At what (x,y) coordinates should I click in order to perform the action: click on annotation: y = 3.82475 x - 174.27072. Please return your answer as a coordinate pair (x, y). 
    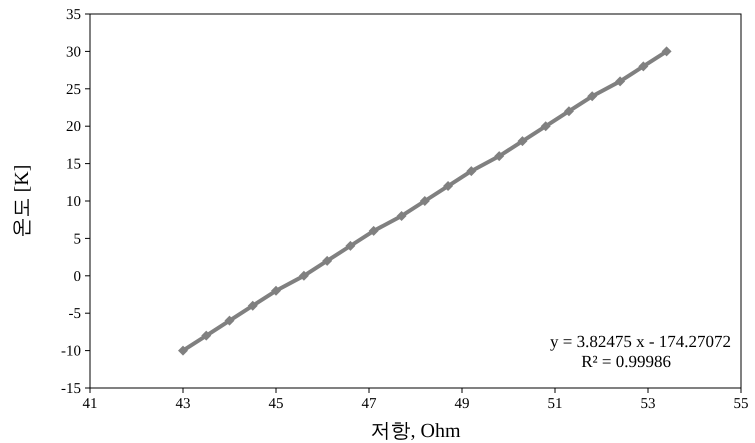
    Looking at the image, I should click on (640, 341).